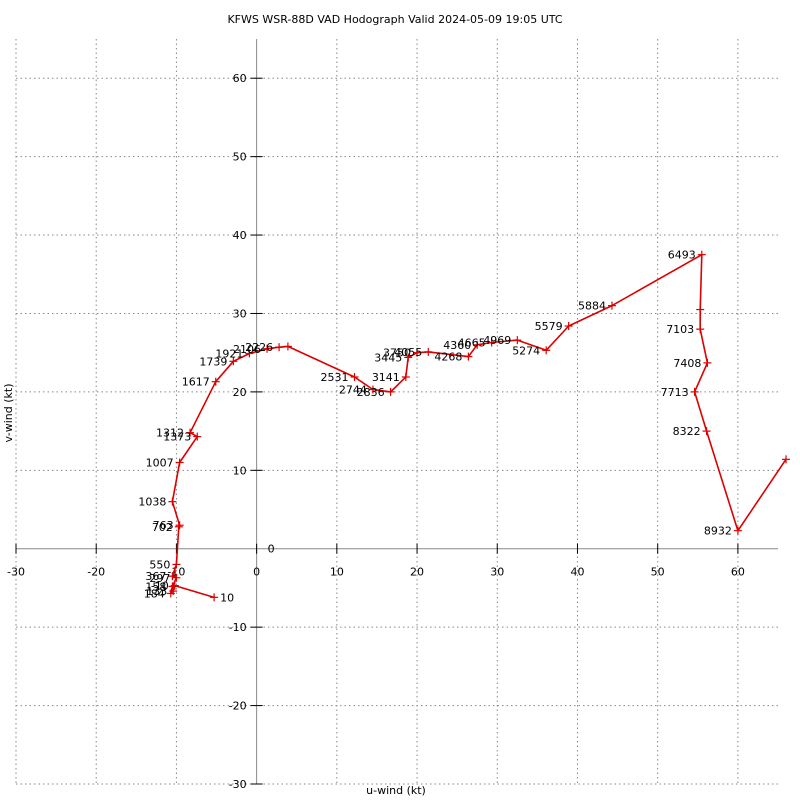 The height and width of the screenshot is (800, 800). I want to click on y-tick-label: -30, so click(238, 784).